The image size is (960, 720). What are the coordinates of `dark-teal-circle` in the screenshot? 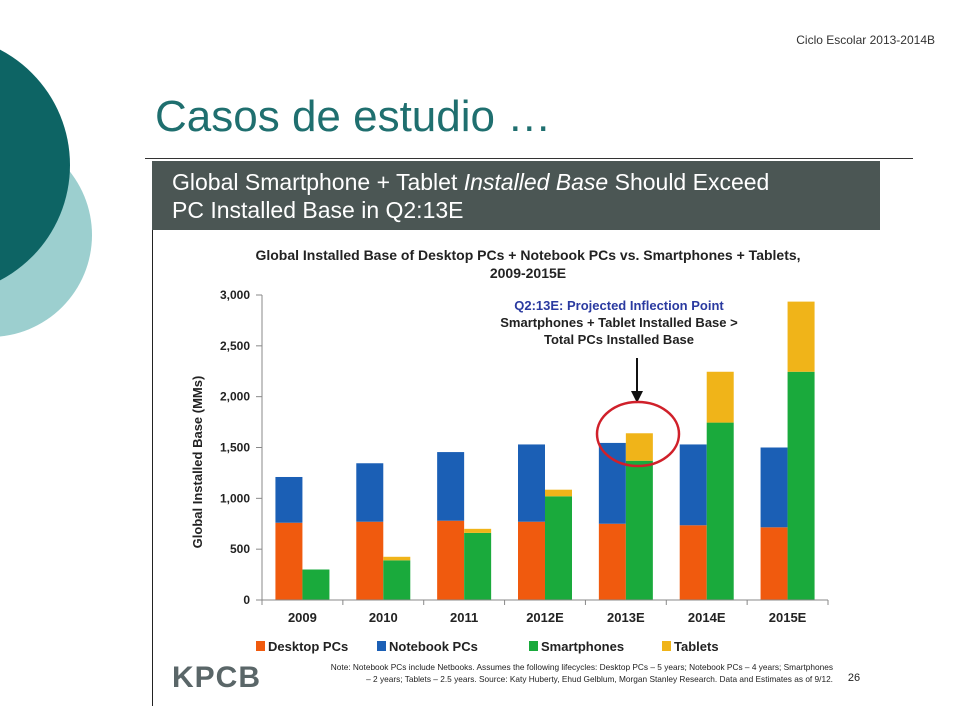 It's located at (35, 165).